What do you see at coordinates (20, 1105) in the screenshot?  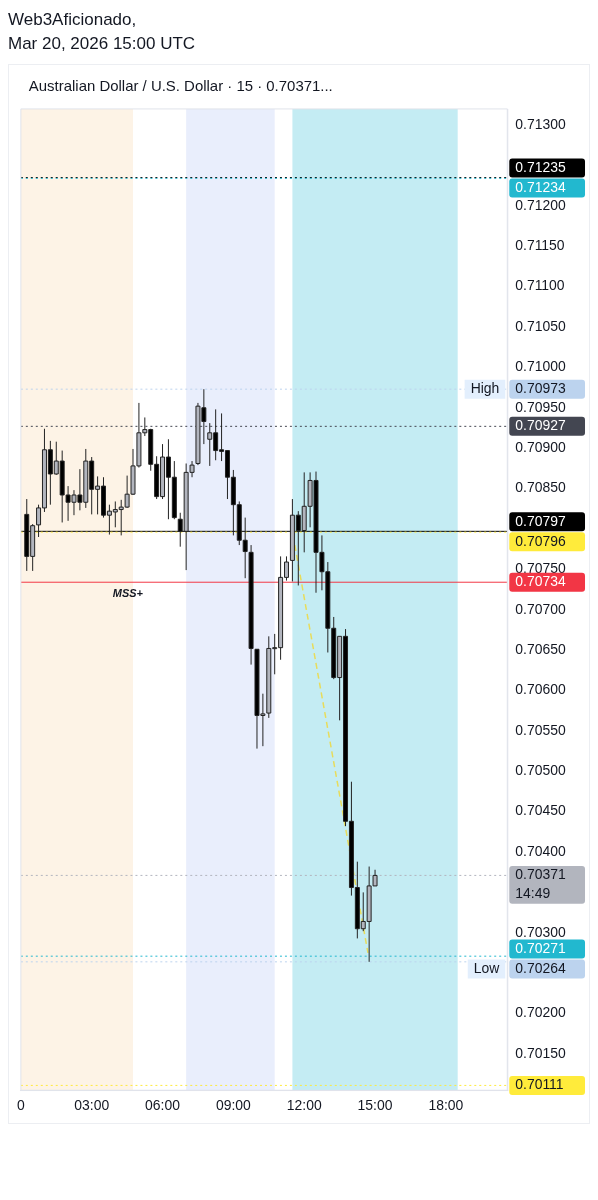 I see `x-tick-label: 0` at bounding box center [20, 1105].